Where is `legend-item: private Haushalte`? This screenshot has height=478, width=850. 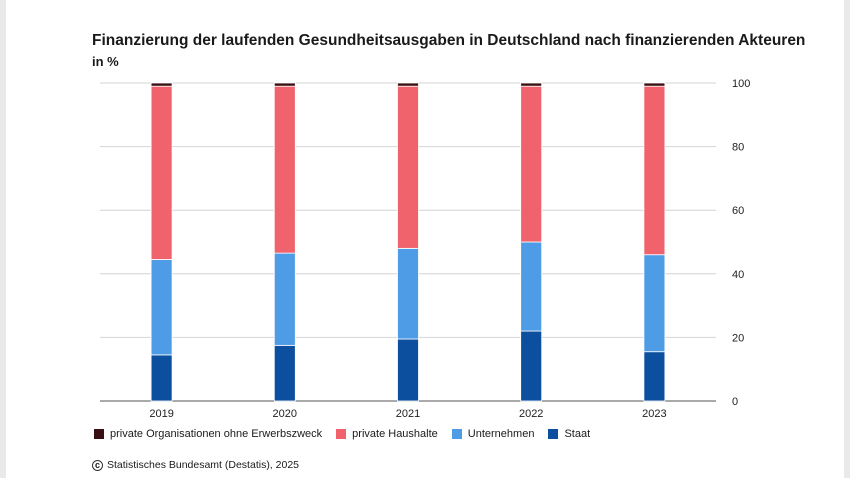 legend-item: private Haushalte is located at coordinates (387, 434).